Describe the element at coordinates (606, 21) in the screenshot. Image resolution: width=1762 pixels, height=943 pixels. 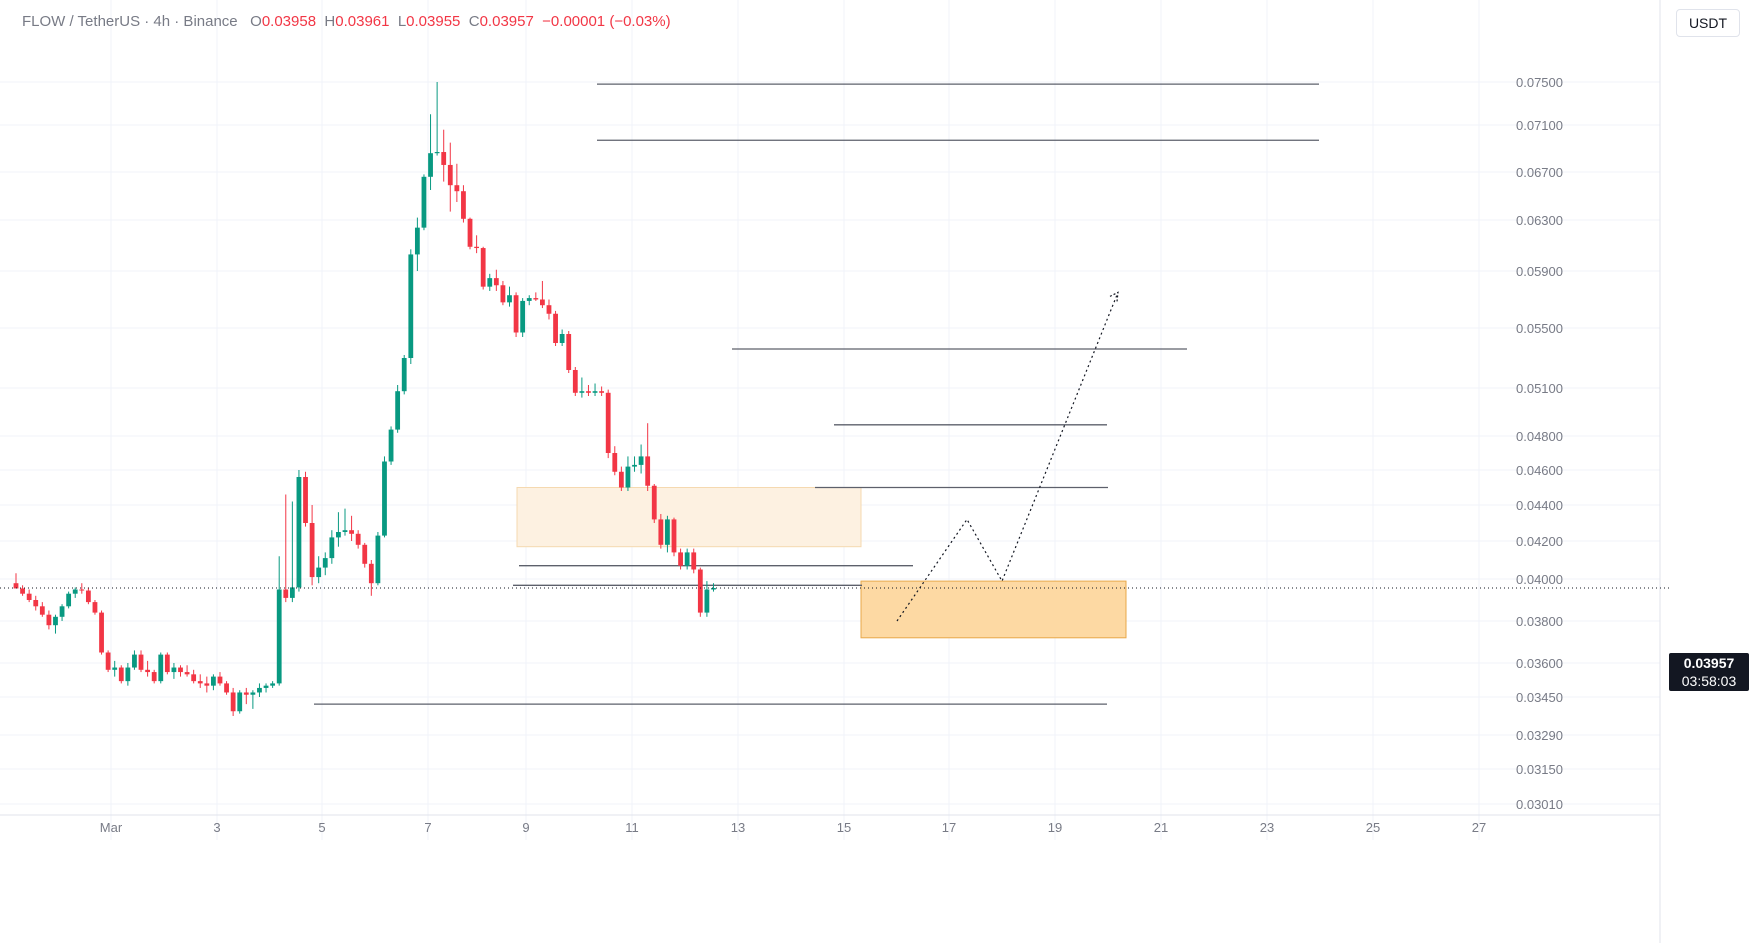
I see `change-value: −0.00001 (−0.03%)` at that location.